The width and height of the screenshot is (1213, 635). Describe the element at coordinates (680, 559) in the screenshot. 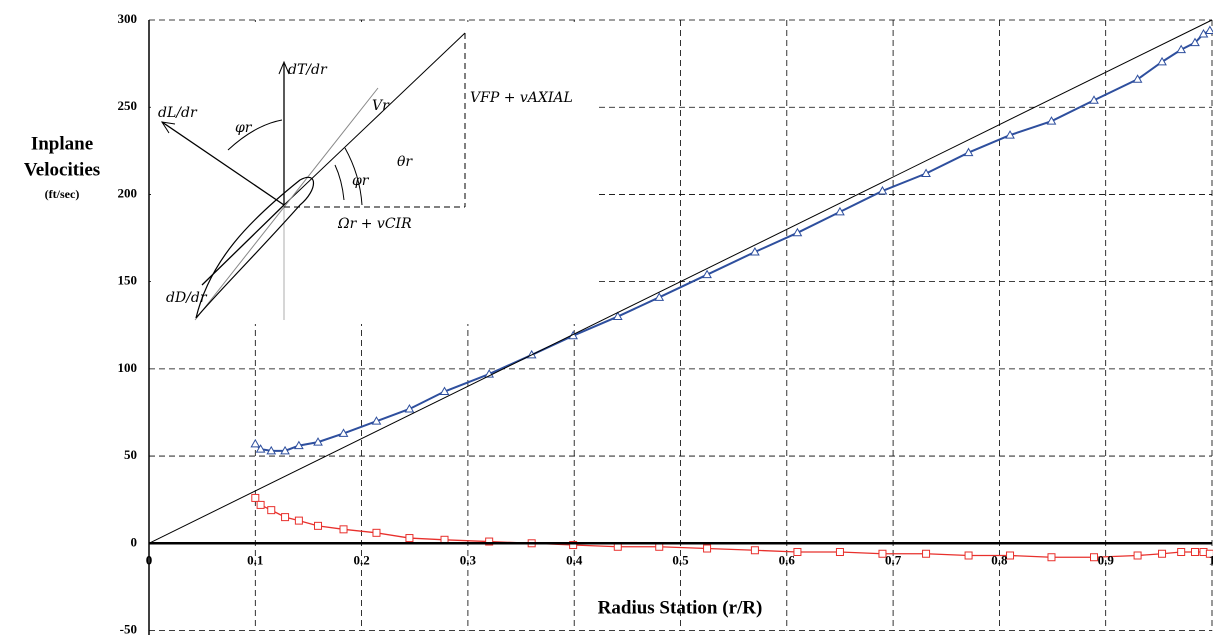

I see `x-tick-label: 0.5` at that location.